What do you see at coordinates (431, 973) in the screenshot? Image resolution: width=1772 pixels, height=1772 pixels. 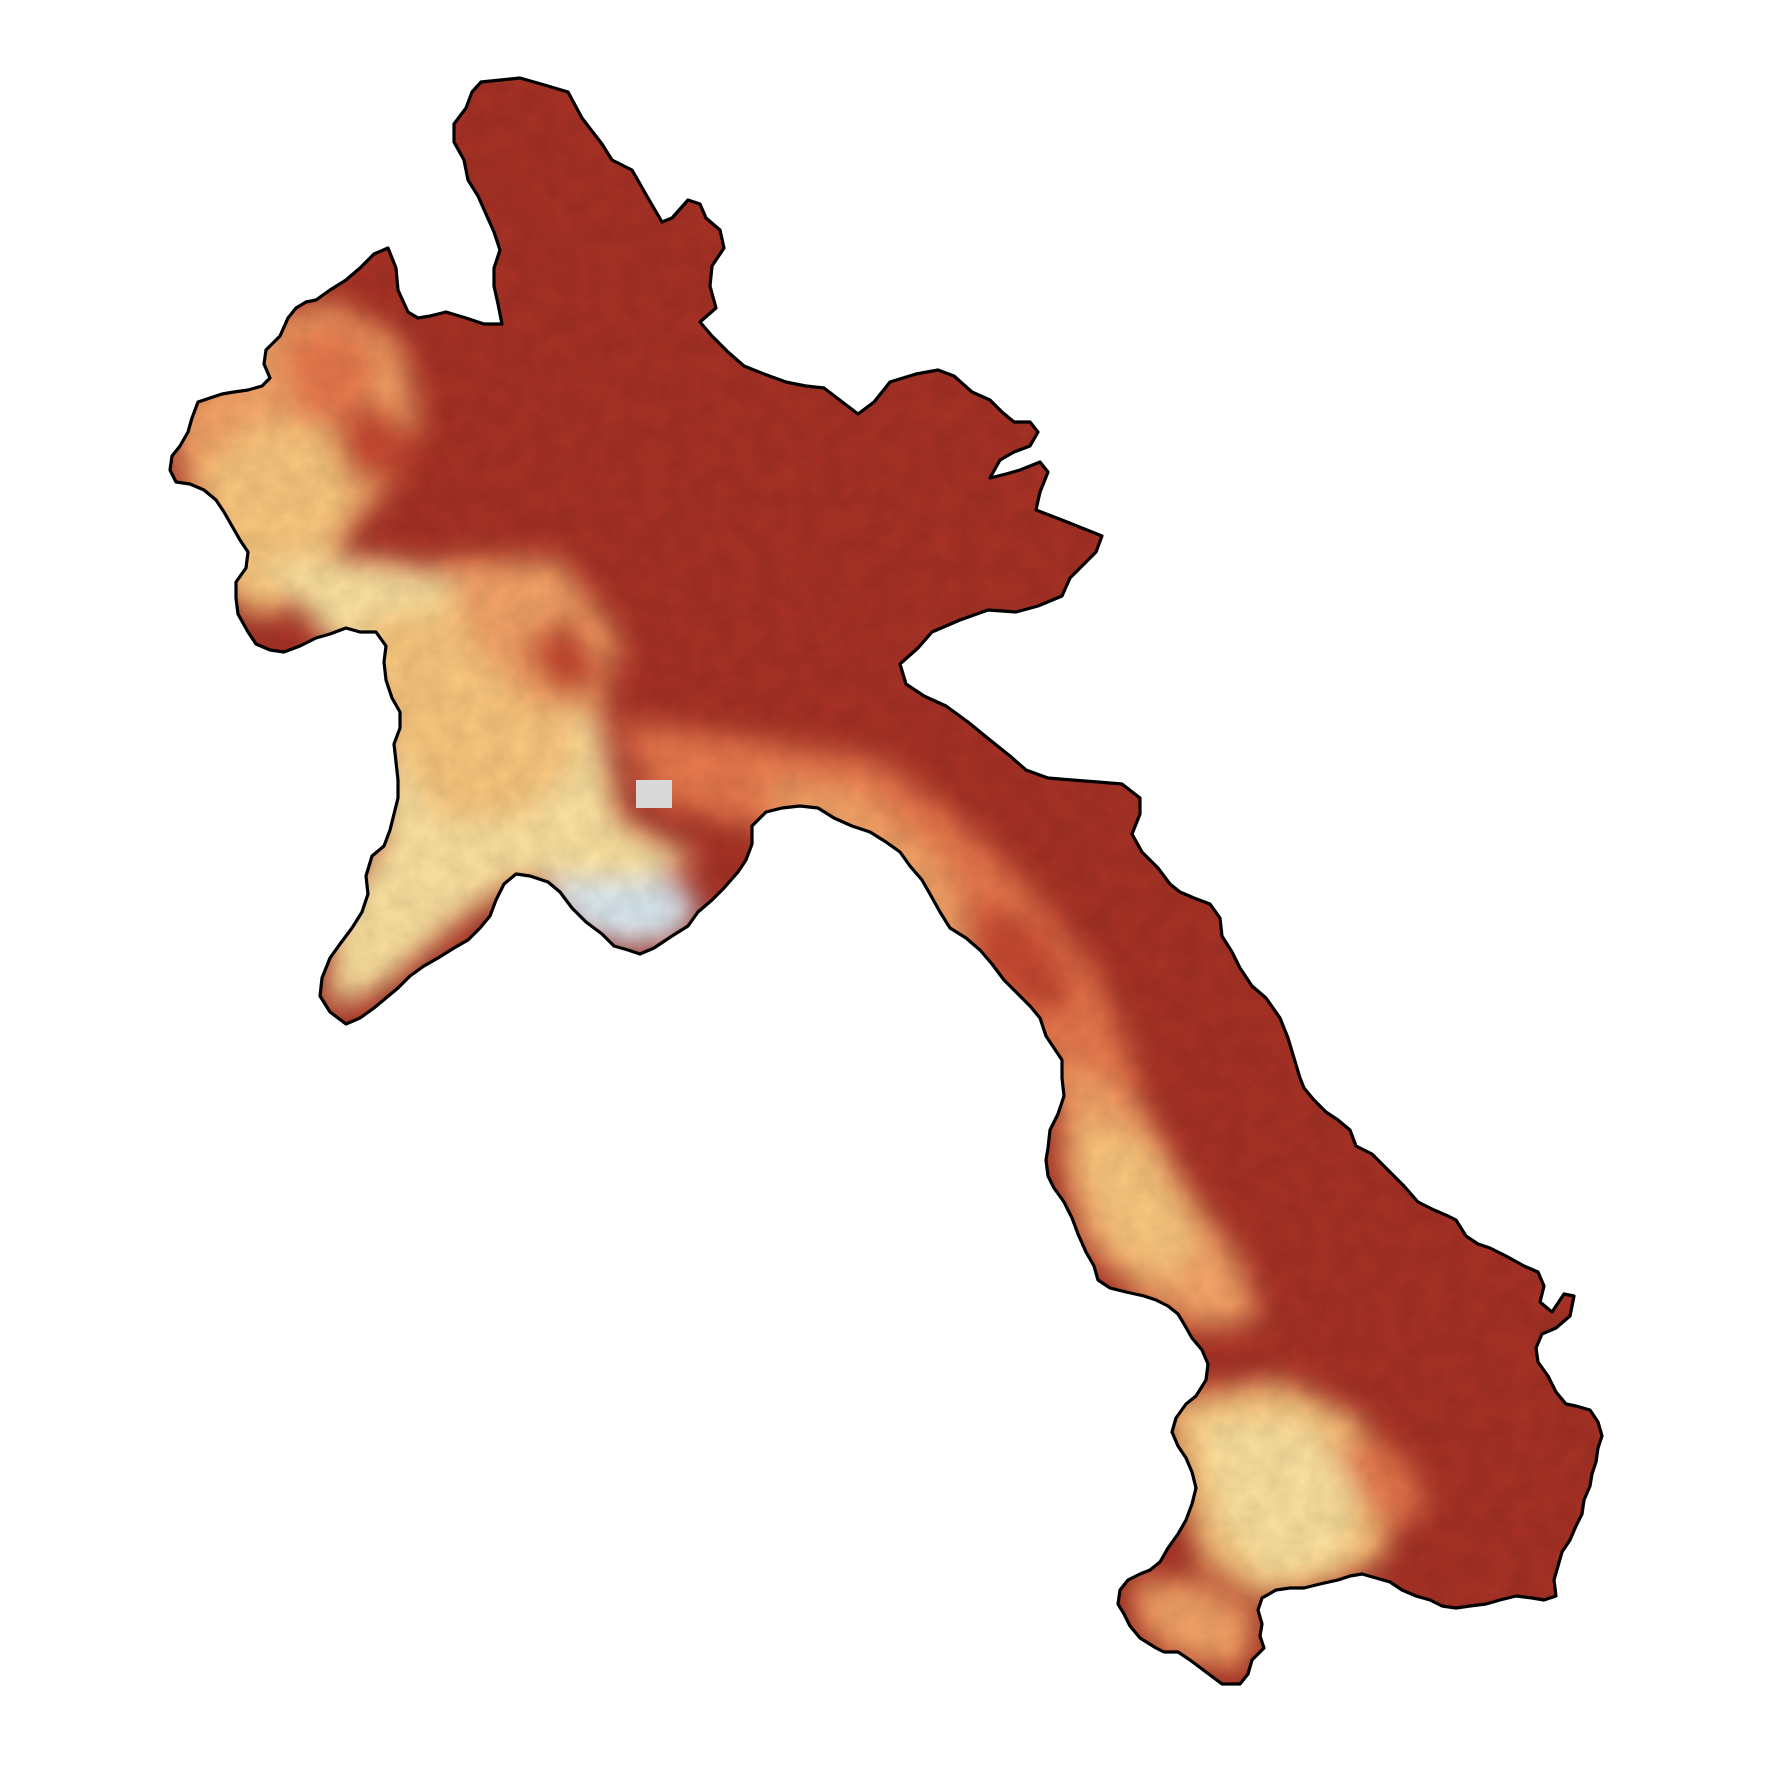 I see `water-patch` at bounding box center [431, 973].